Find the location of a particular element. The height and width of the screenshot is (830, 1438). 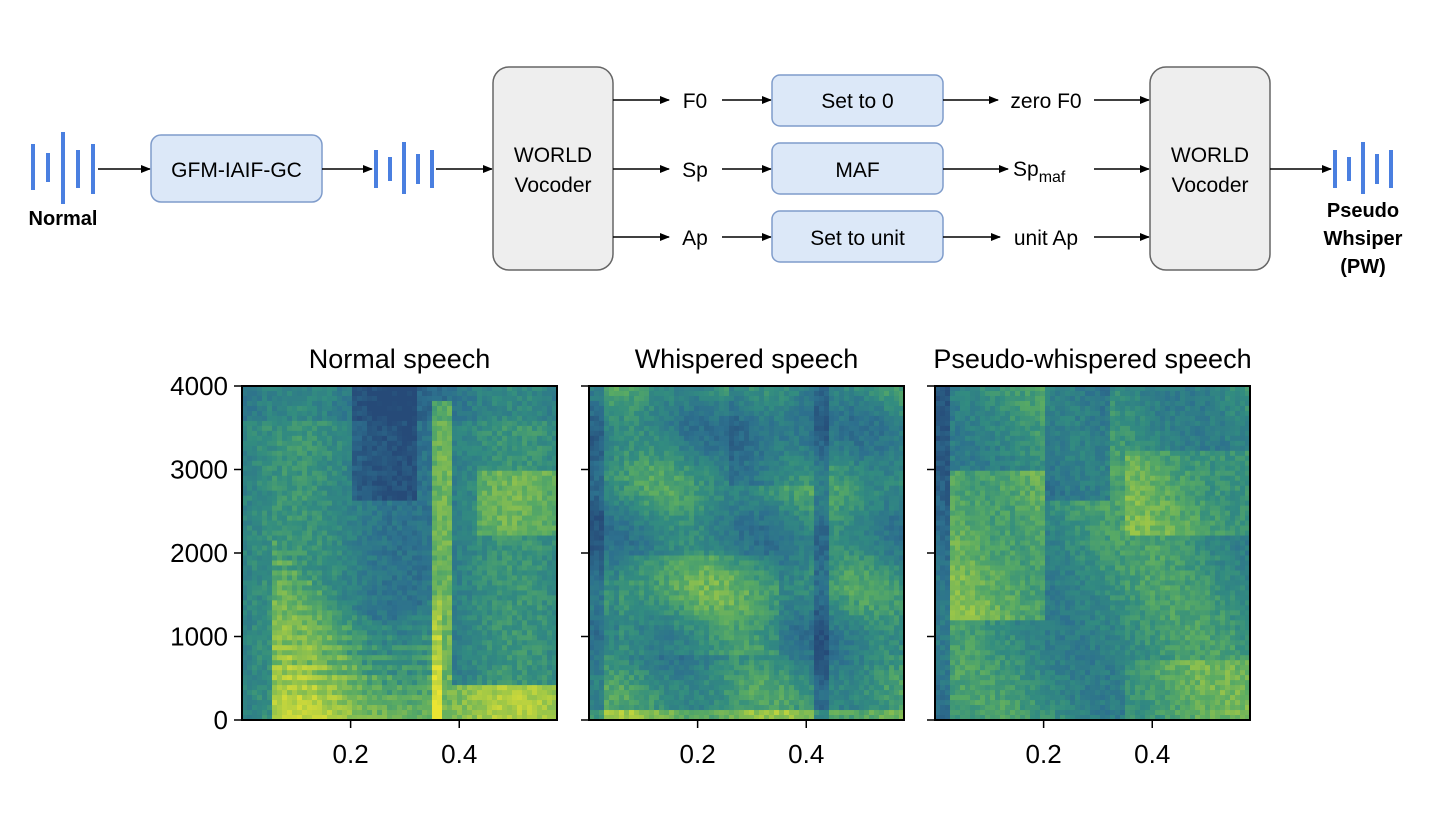

output-sp-base: Sp is located at coordinates (1026, 169).